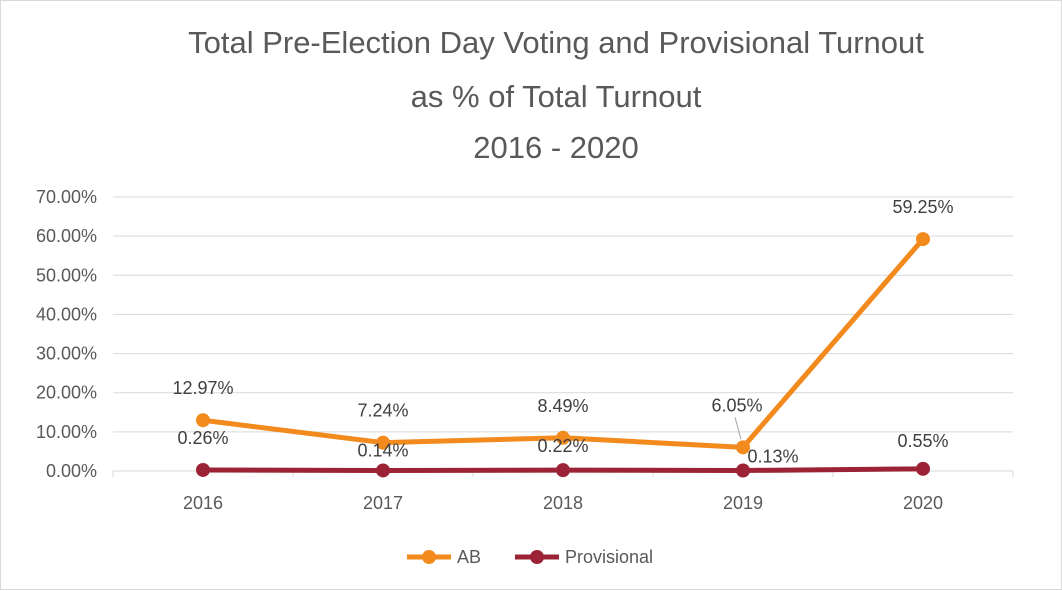 Image resolution: width=1062 pixels, height=591 pixels. Describe the element at coordinates (469, 557) in the screenshot. I see `legend-label: AB` at that location.